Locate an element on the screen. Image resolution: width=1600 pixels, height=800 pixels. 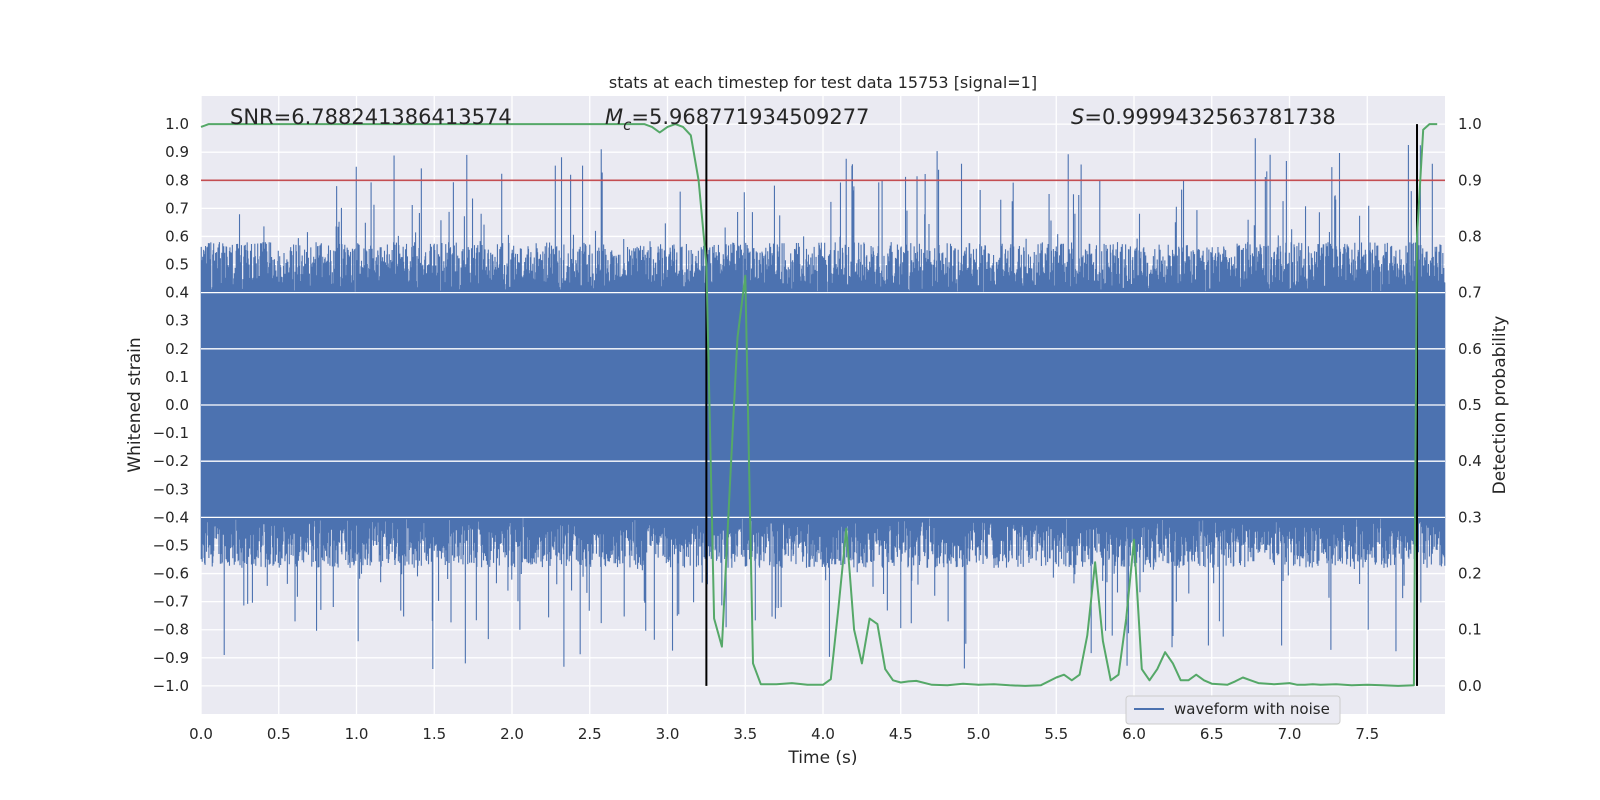
x-tick-label: 5.5 is located at coordinates (1056, 734).